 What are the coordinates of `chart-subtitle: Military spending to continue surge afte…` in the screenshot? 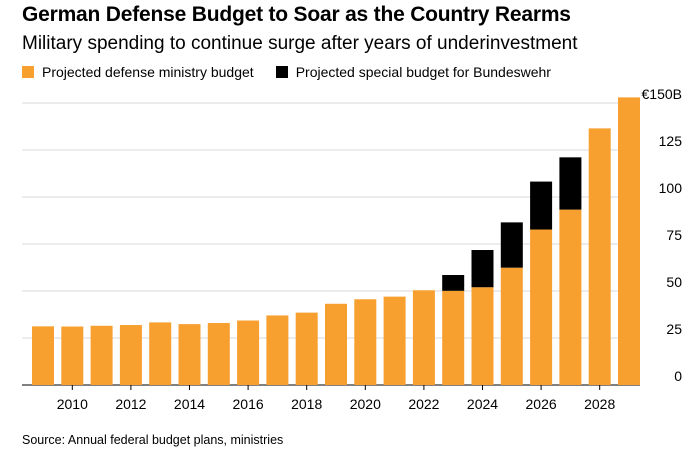 It's located at (300, 43).